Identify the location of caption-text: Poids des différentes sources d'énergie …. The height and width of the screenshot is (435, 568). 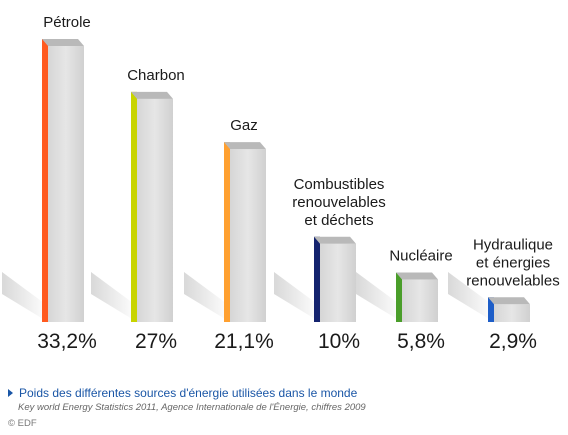
(188, 393).